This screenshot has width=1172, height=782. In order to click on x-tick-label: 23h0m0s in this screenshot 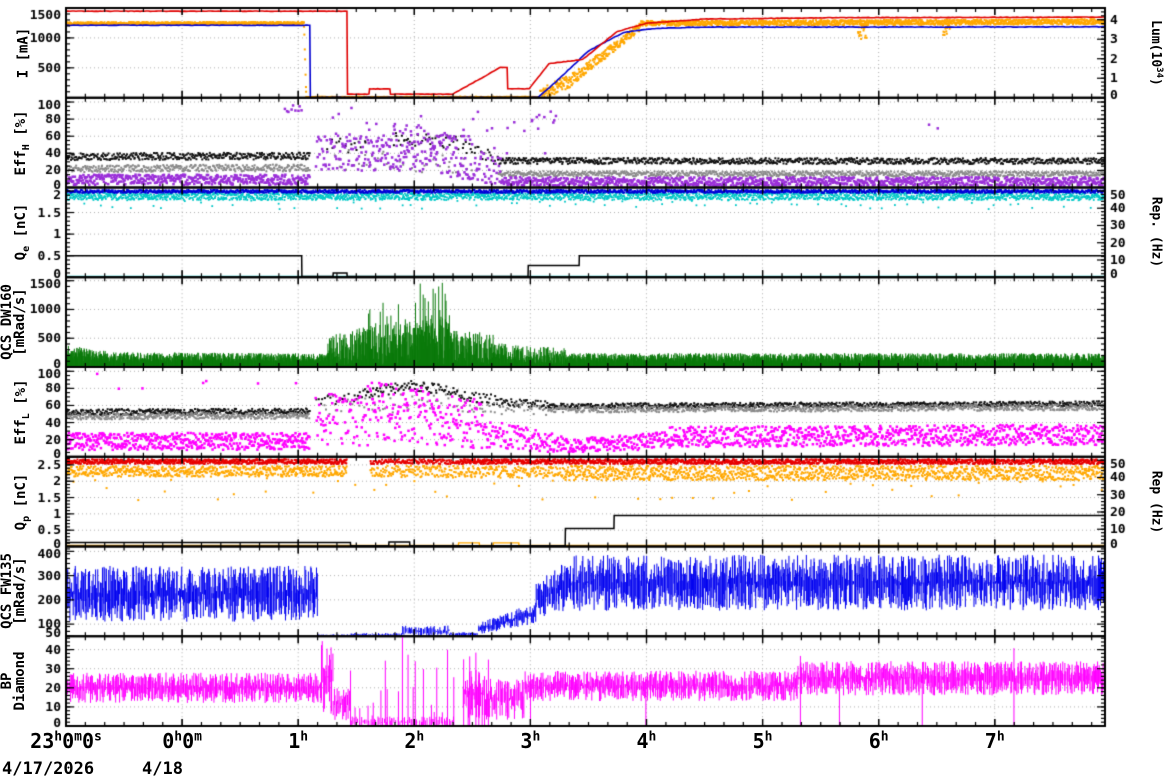, I will do `click(66, 741)`.